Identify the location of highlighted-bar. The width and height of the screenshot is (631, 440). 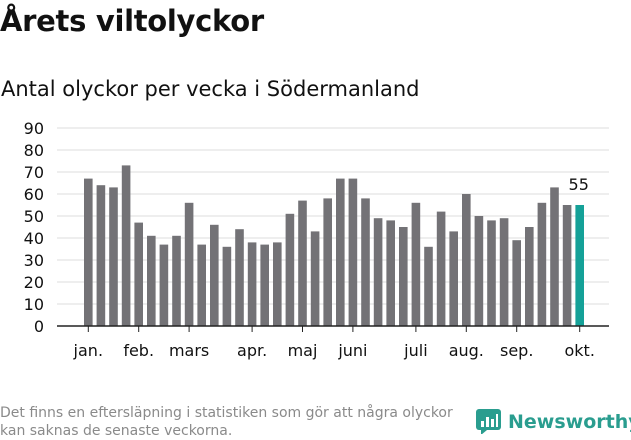
(579, 265).